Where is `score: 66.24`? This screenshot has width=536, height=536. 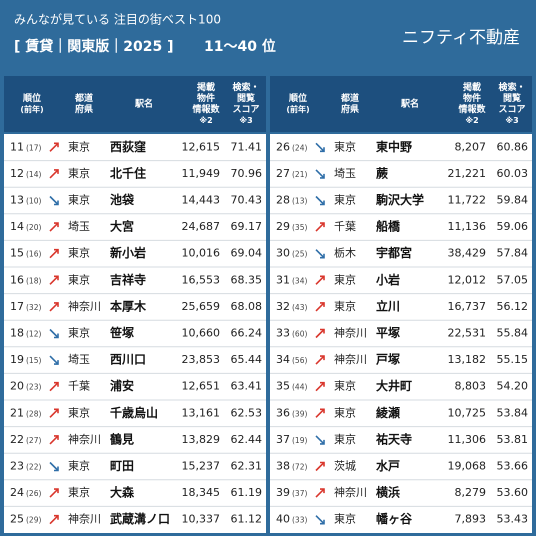
score: 66.24 is located at coordinates (247, 333).